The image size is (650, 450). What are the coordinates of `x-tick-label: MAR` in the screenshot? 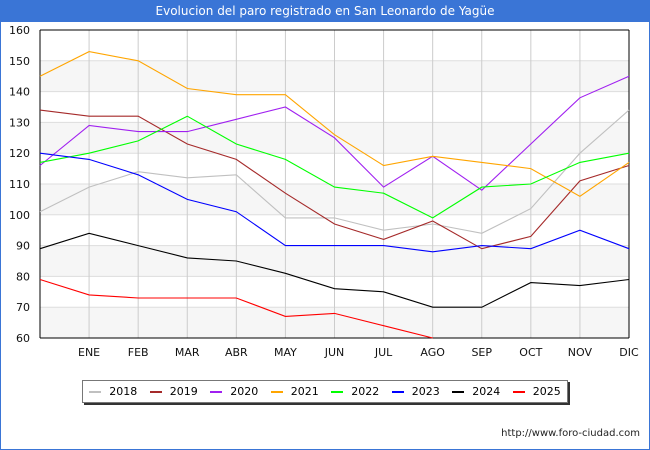 It's located at (187, 352).